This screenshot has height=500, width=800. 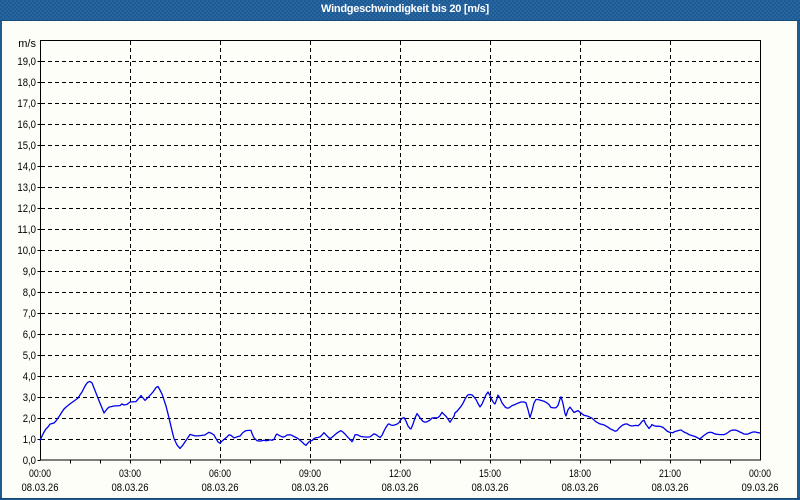 What do you see at coordinates (29, 356) in the screenshot?
I see `svg-text: 5,0` at bounding box center [29, 356].